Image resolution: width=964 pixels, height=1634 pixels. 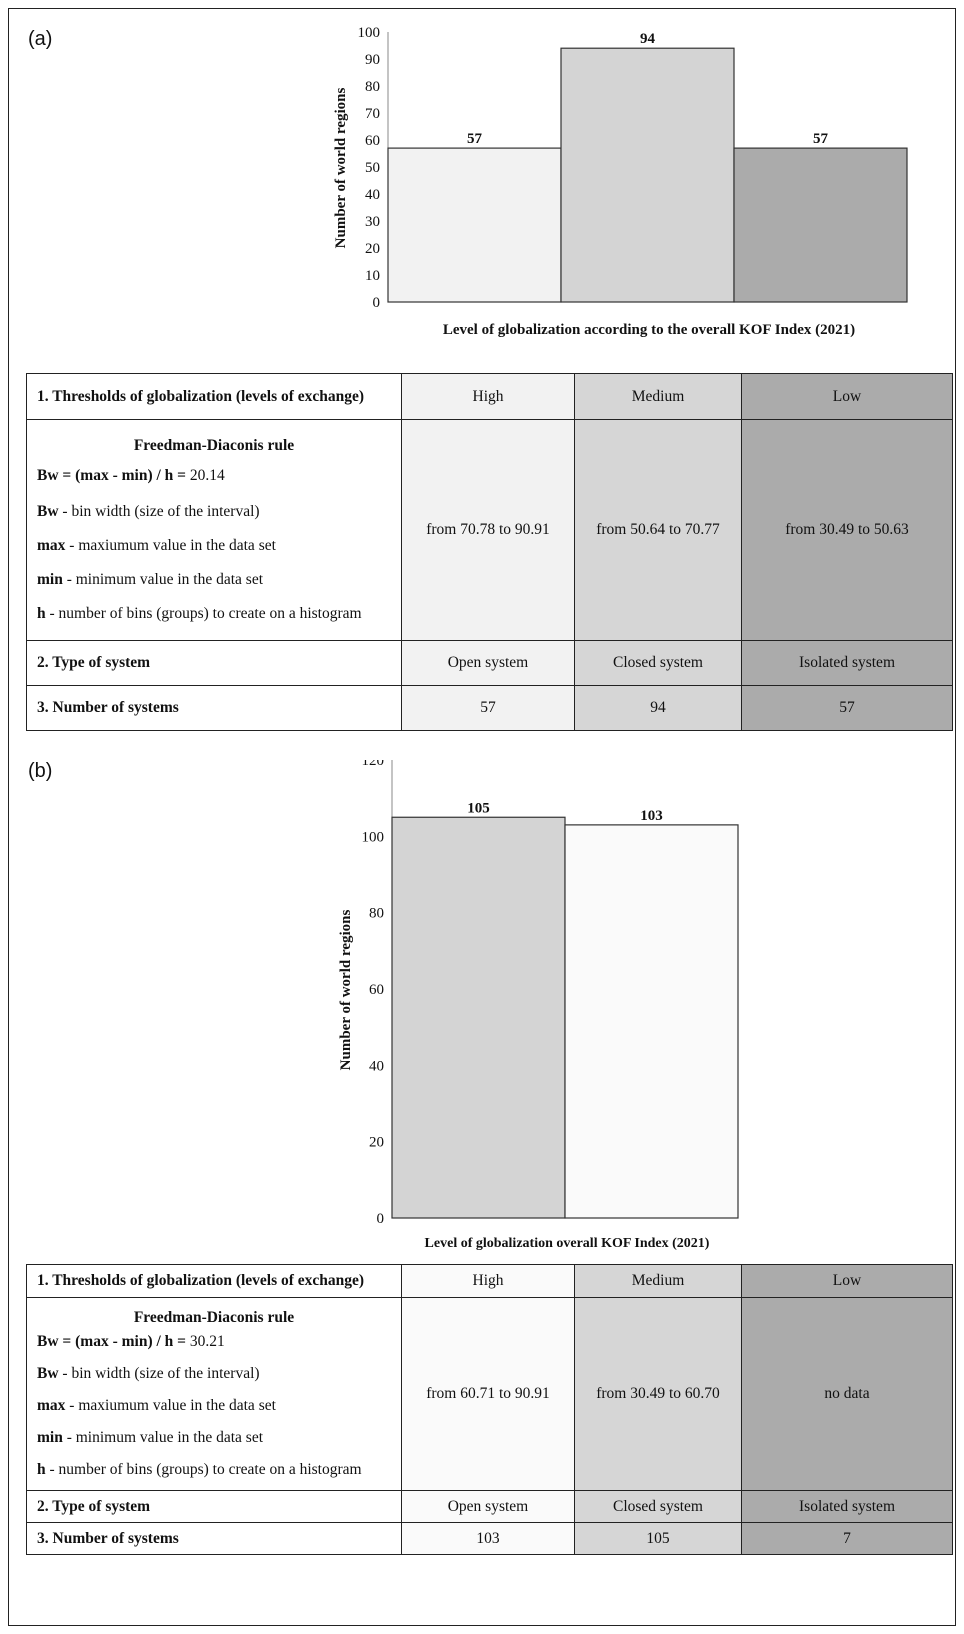 I want to click on y-tick-label: 50, so click(x=372, y=168).